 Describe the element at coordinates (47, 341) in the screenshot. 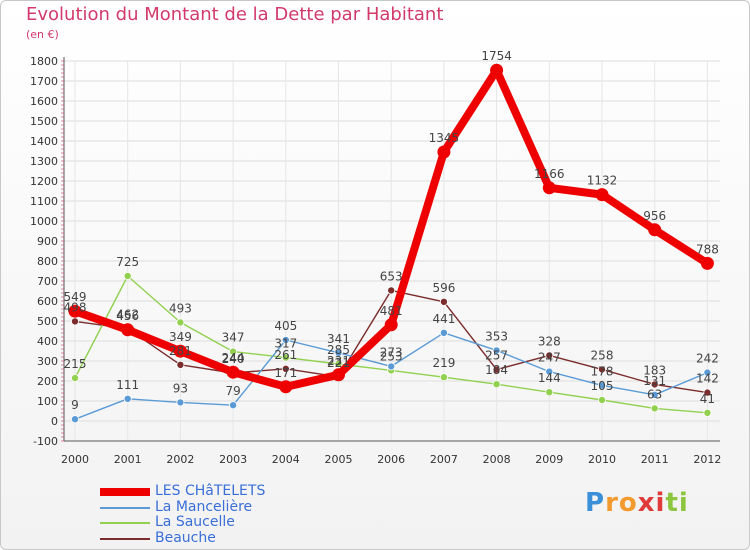

I see `y-tick-label: 400` at that location.